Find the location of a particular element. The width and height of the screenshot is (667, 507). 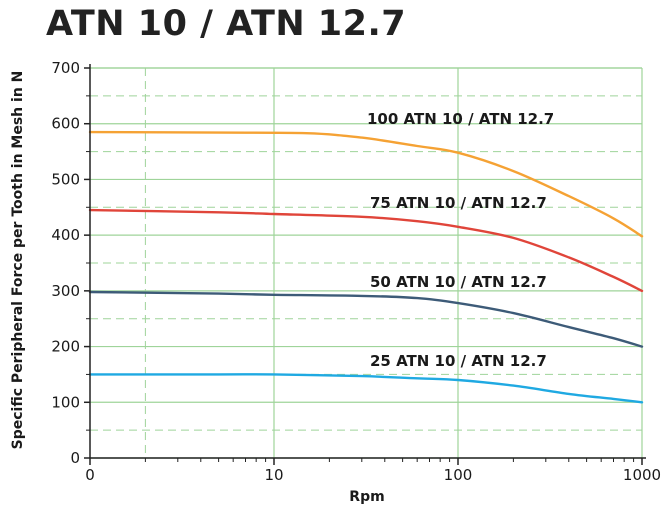

chart-title: ATN 10 / ATN 12.7 is located at coordinates (226, 24).